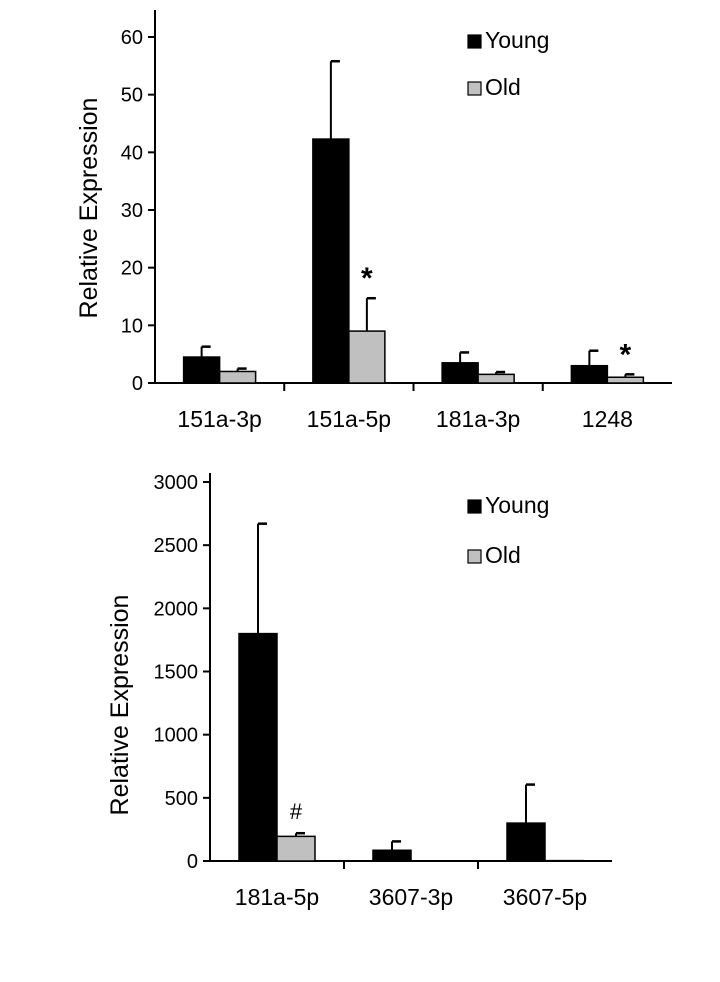  Describe the element at coordinates (176, 736) in the screenshot. I see `y-tick-label: 1000` at that location.